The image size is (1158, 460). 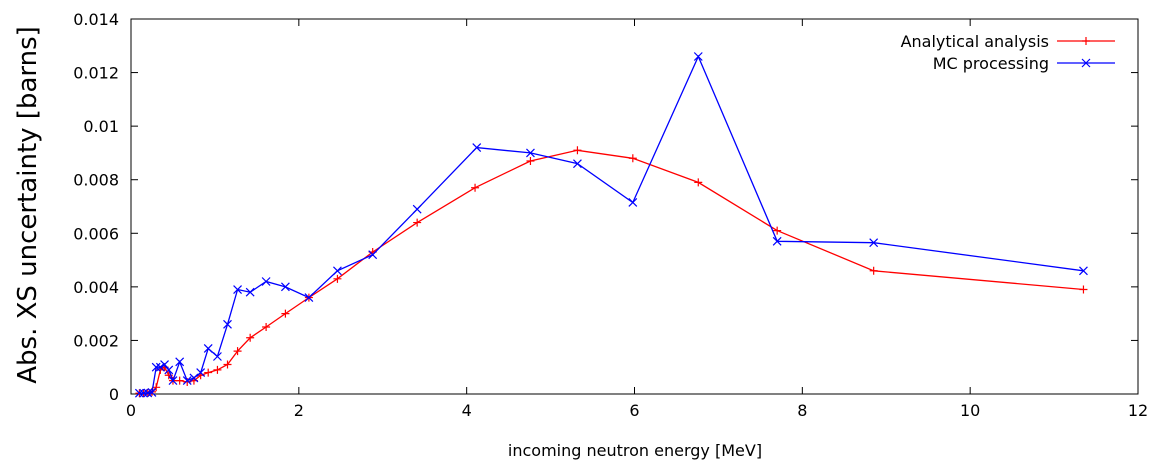 I want to click on legend-label: MC processing, so click(x=991, y=63).